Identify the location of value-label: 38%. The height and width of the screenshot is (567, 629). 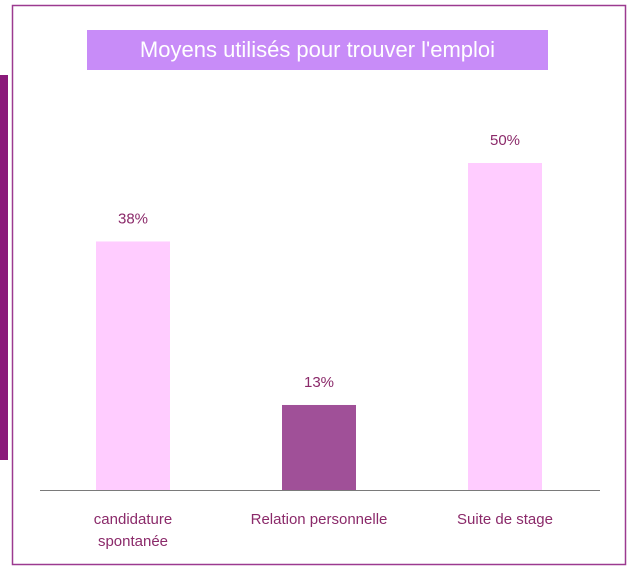
(133, 218).